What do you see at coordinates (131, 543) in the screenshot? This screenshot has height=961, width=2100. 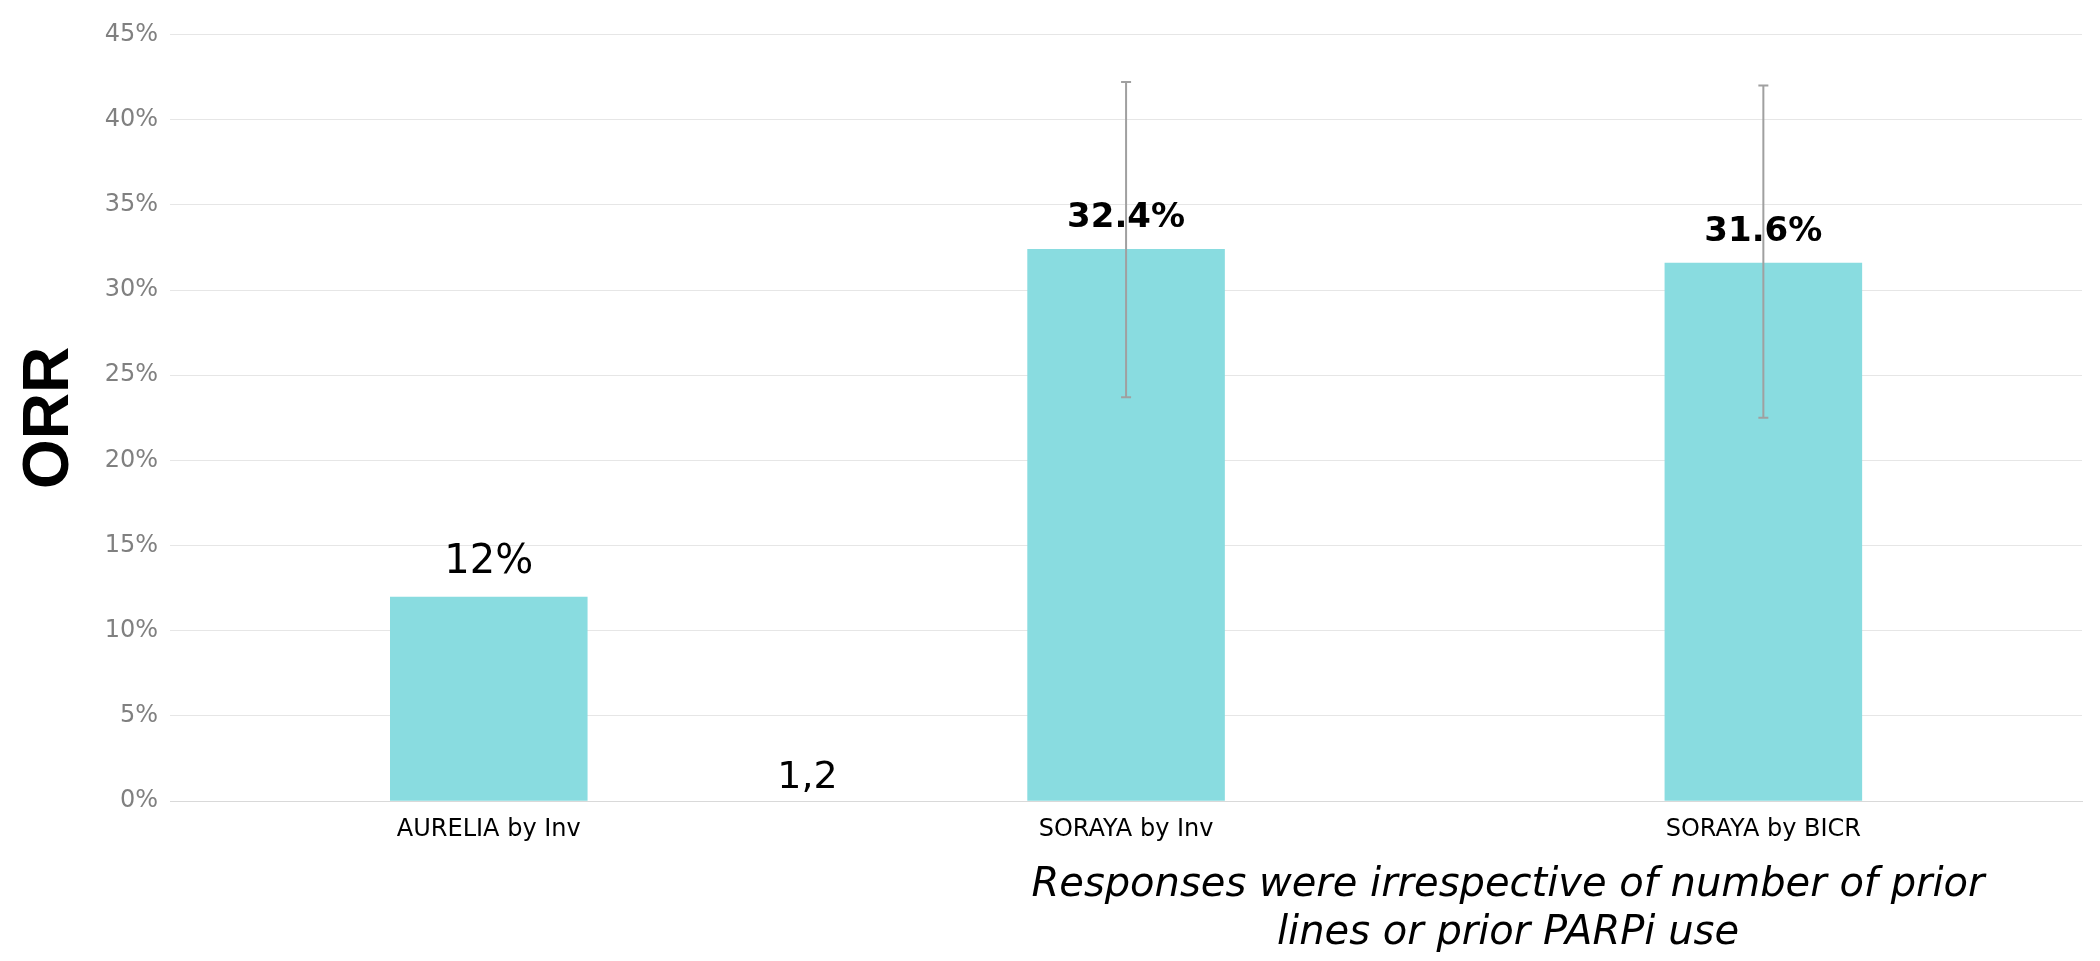 I see `y-tick-label: 15%` at bounding box center [131, 543].